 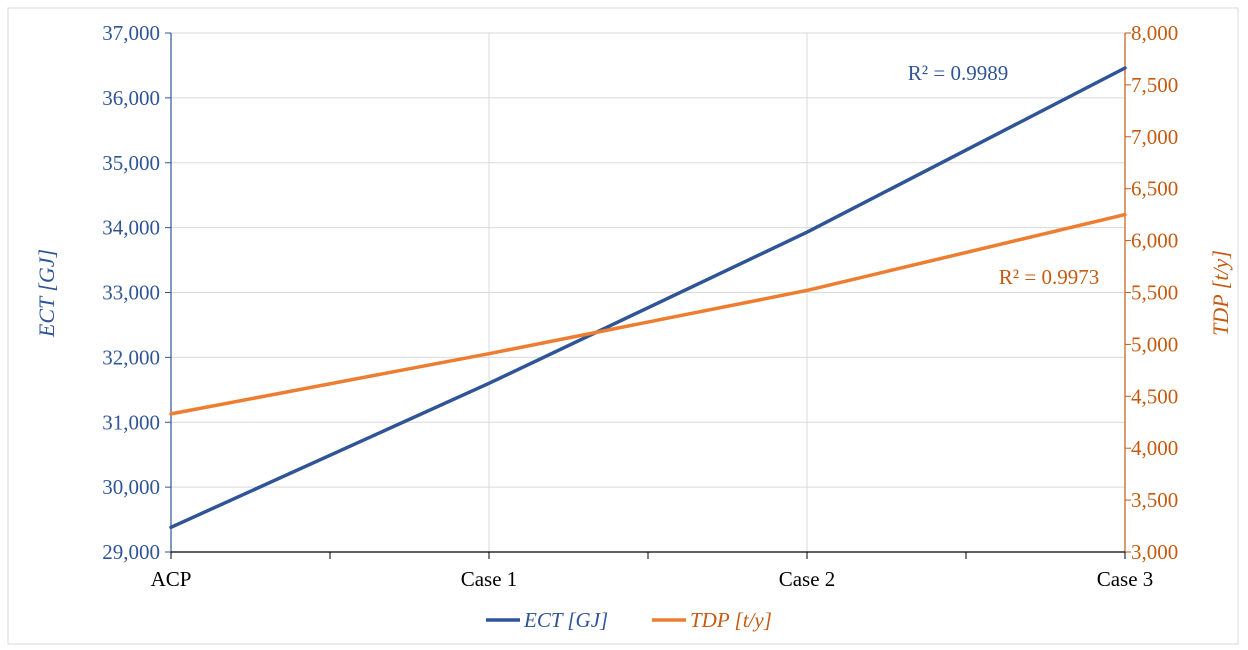 I want to click on y-left-tick-label: 37,000, so click(x=131, y=33).